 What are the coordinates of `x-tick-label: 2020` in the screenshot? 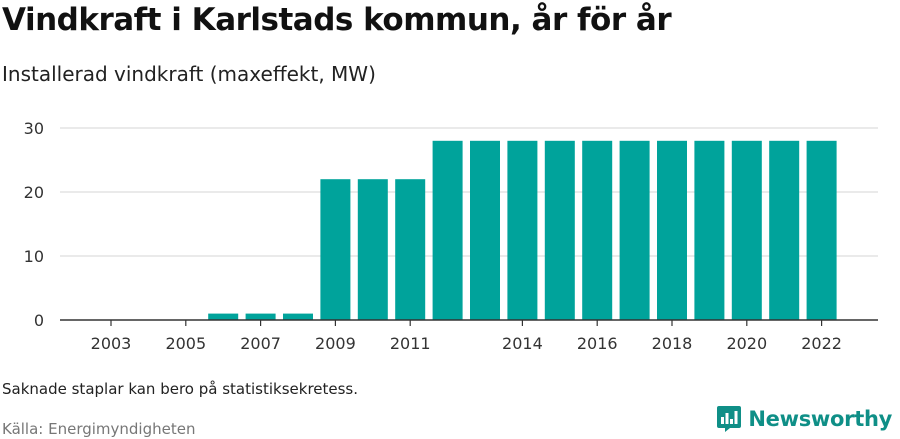 It's located at (746, 343).